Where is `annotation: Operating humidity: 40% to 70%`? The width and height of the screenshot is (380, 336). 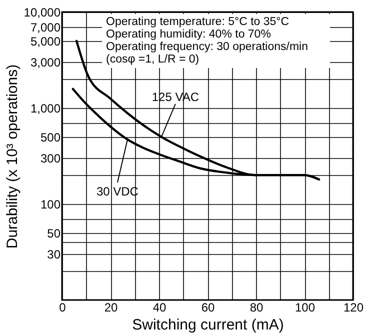
annotation: Operating humidity: 40% to 70% is located at coordinates (188, 34).